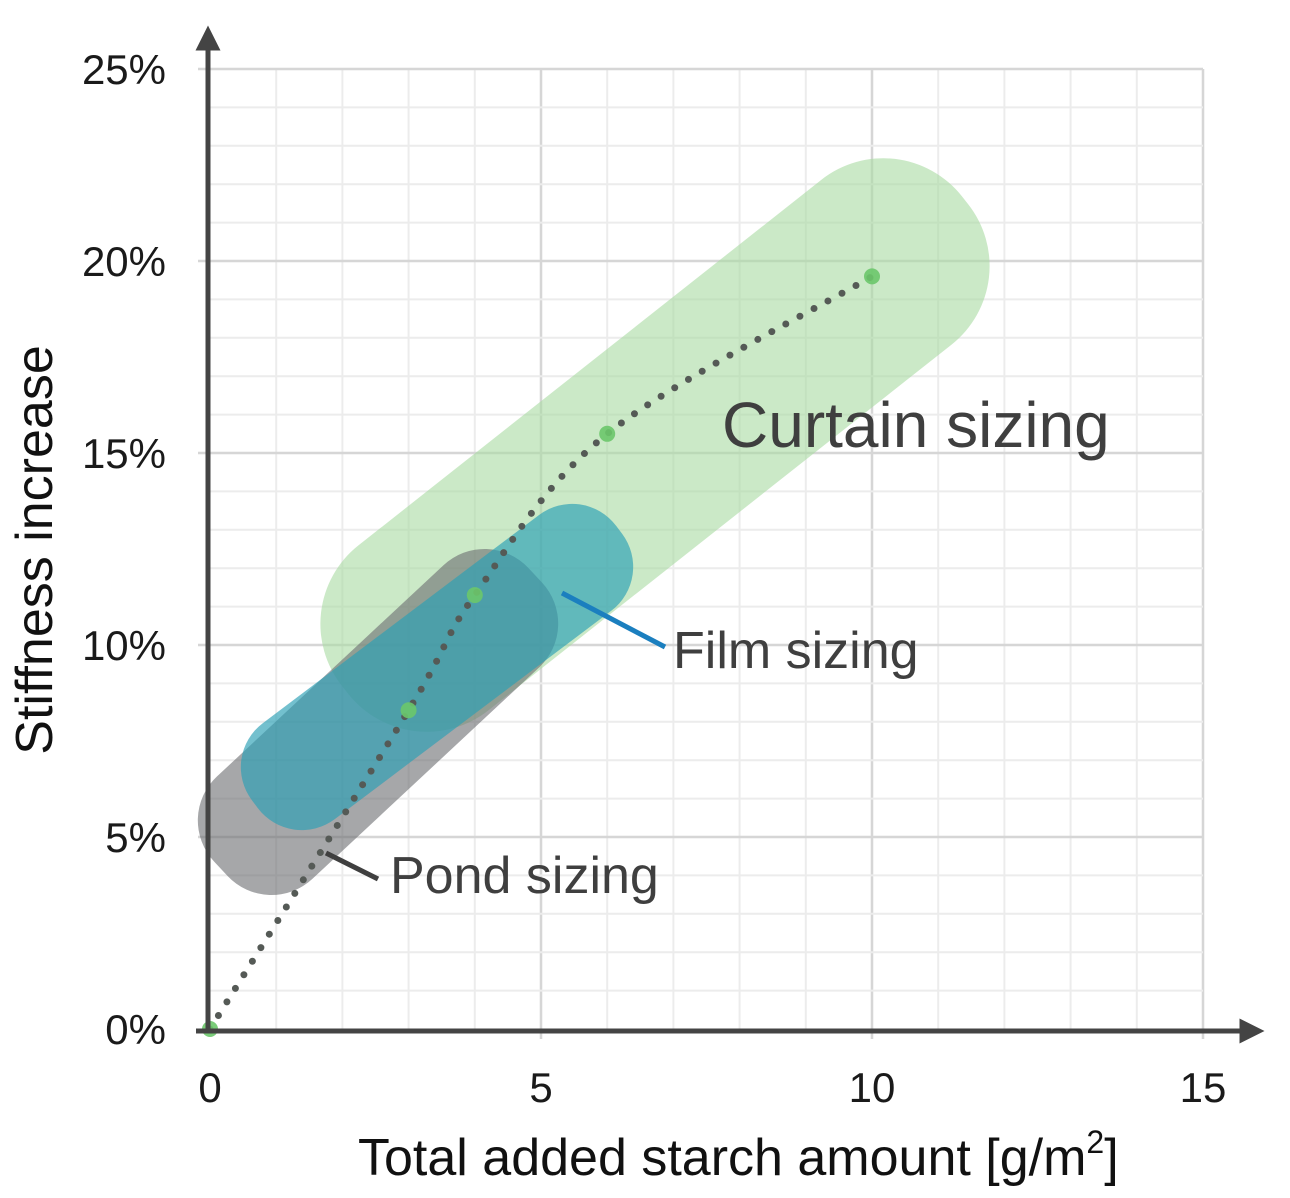  I want to click on x-tick-label: 0, so click(209, 1087).